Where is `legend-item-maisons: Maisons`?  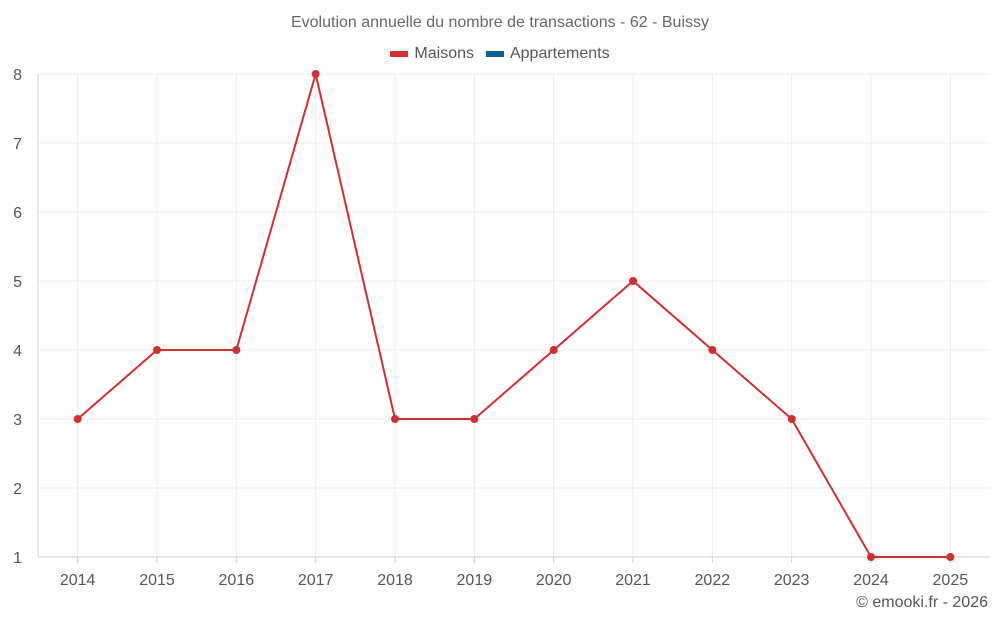 legend-item-maisons: Maisons is located at coordinates (432, 54).